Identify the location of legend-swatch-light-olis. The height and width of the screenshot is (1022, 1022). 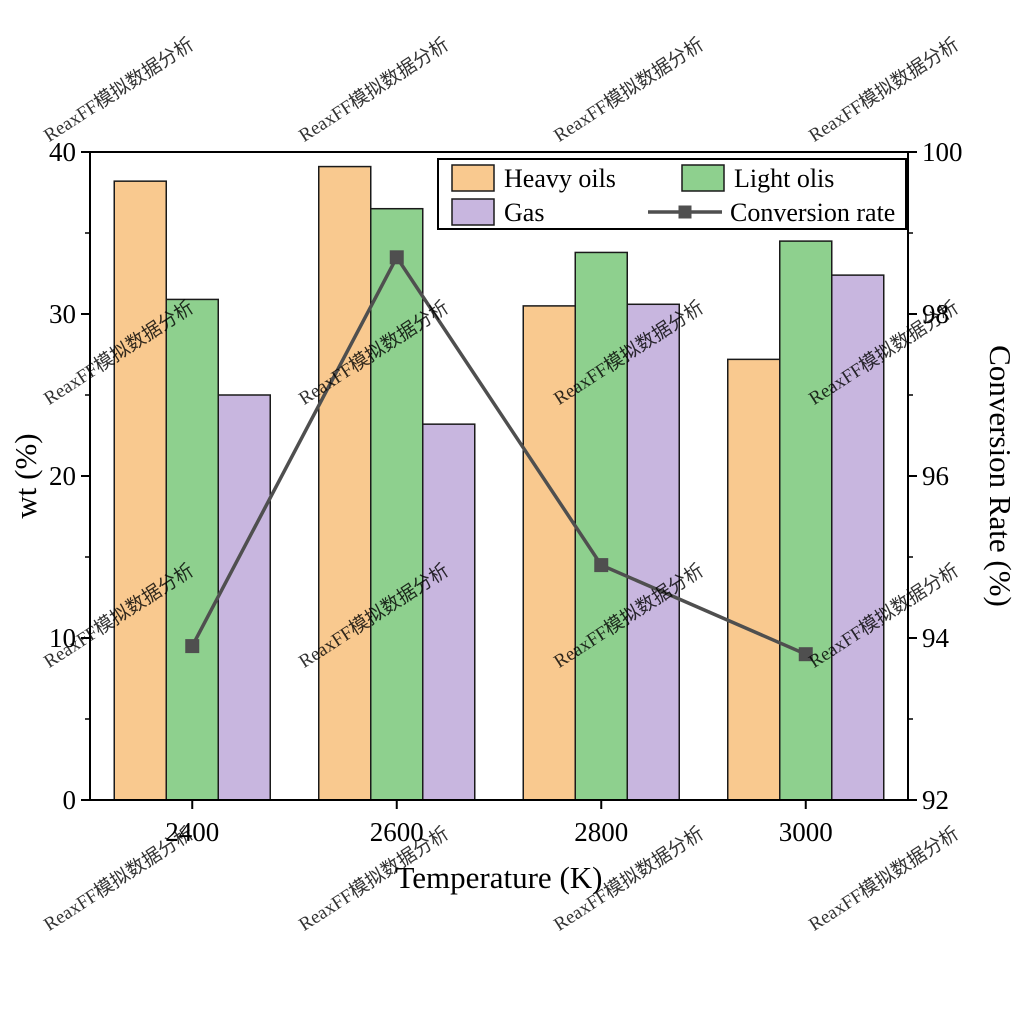
(703, 178).